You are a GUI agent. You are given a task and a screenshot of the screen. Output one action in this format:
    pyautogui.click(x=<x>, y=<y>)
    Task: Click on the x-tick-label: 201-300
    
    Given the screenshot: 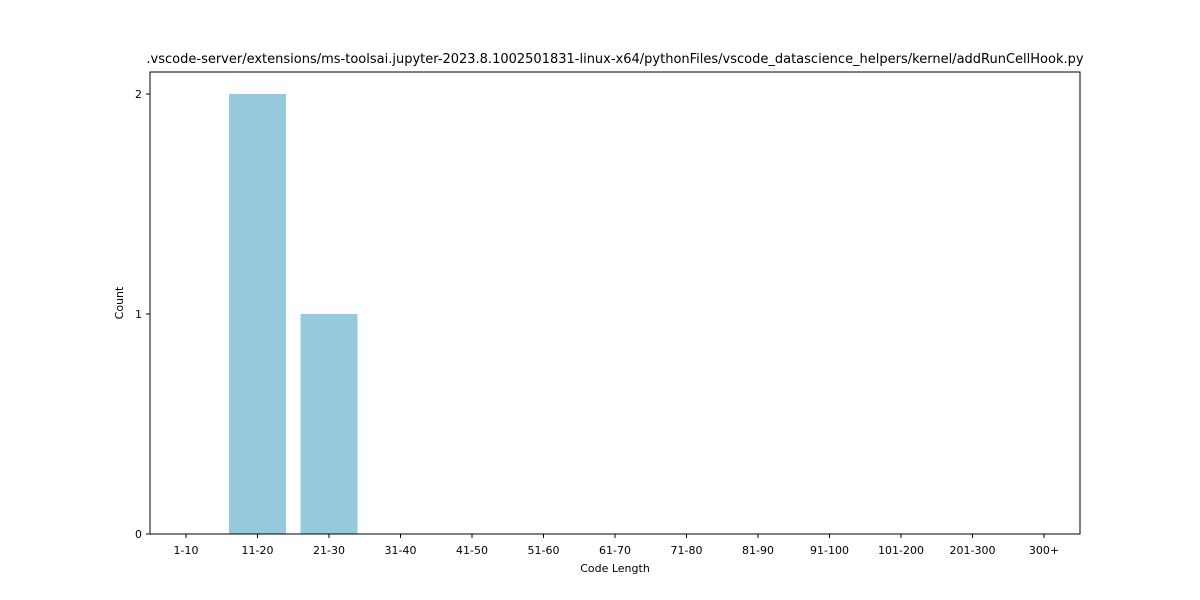 What is the action you would take?
    pyautogui.click(x=973, y=550)
    